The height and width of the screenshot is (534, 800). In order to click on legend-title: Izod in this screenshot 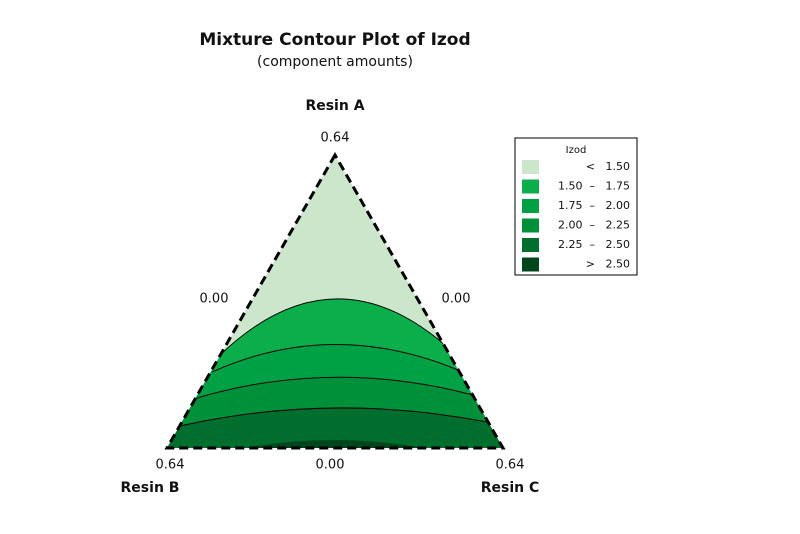, I will do `click(576, 150)`.